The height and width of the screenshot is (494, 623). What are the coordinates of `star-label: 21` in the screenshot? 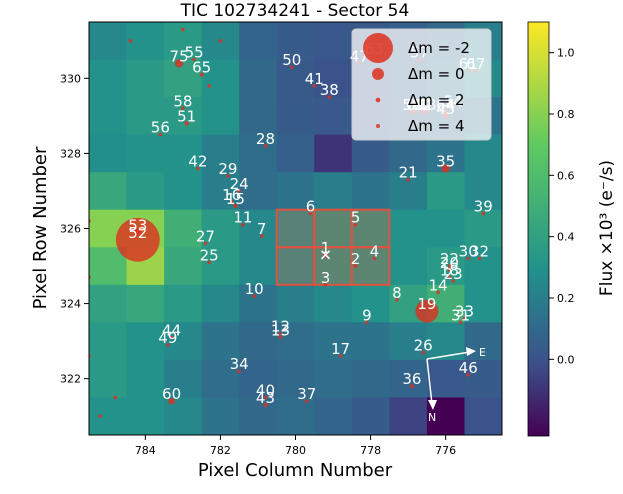 It's located at (408, 173).